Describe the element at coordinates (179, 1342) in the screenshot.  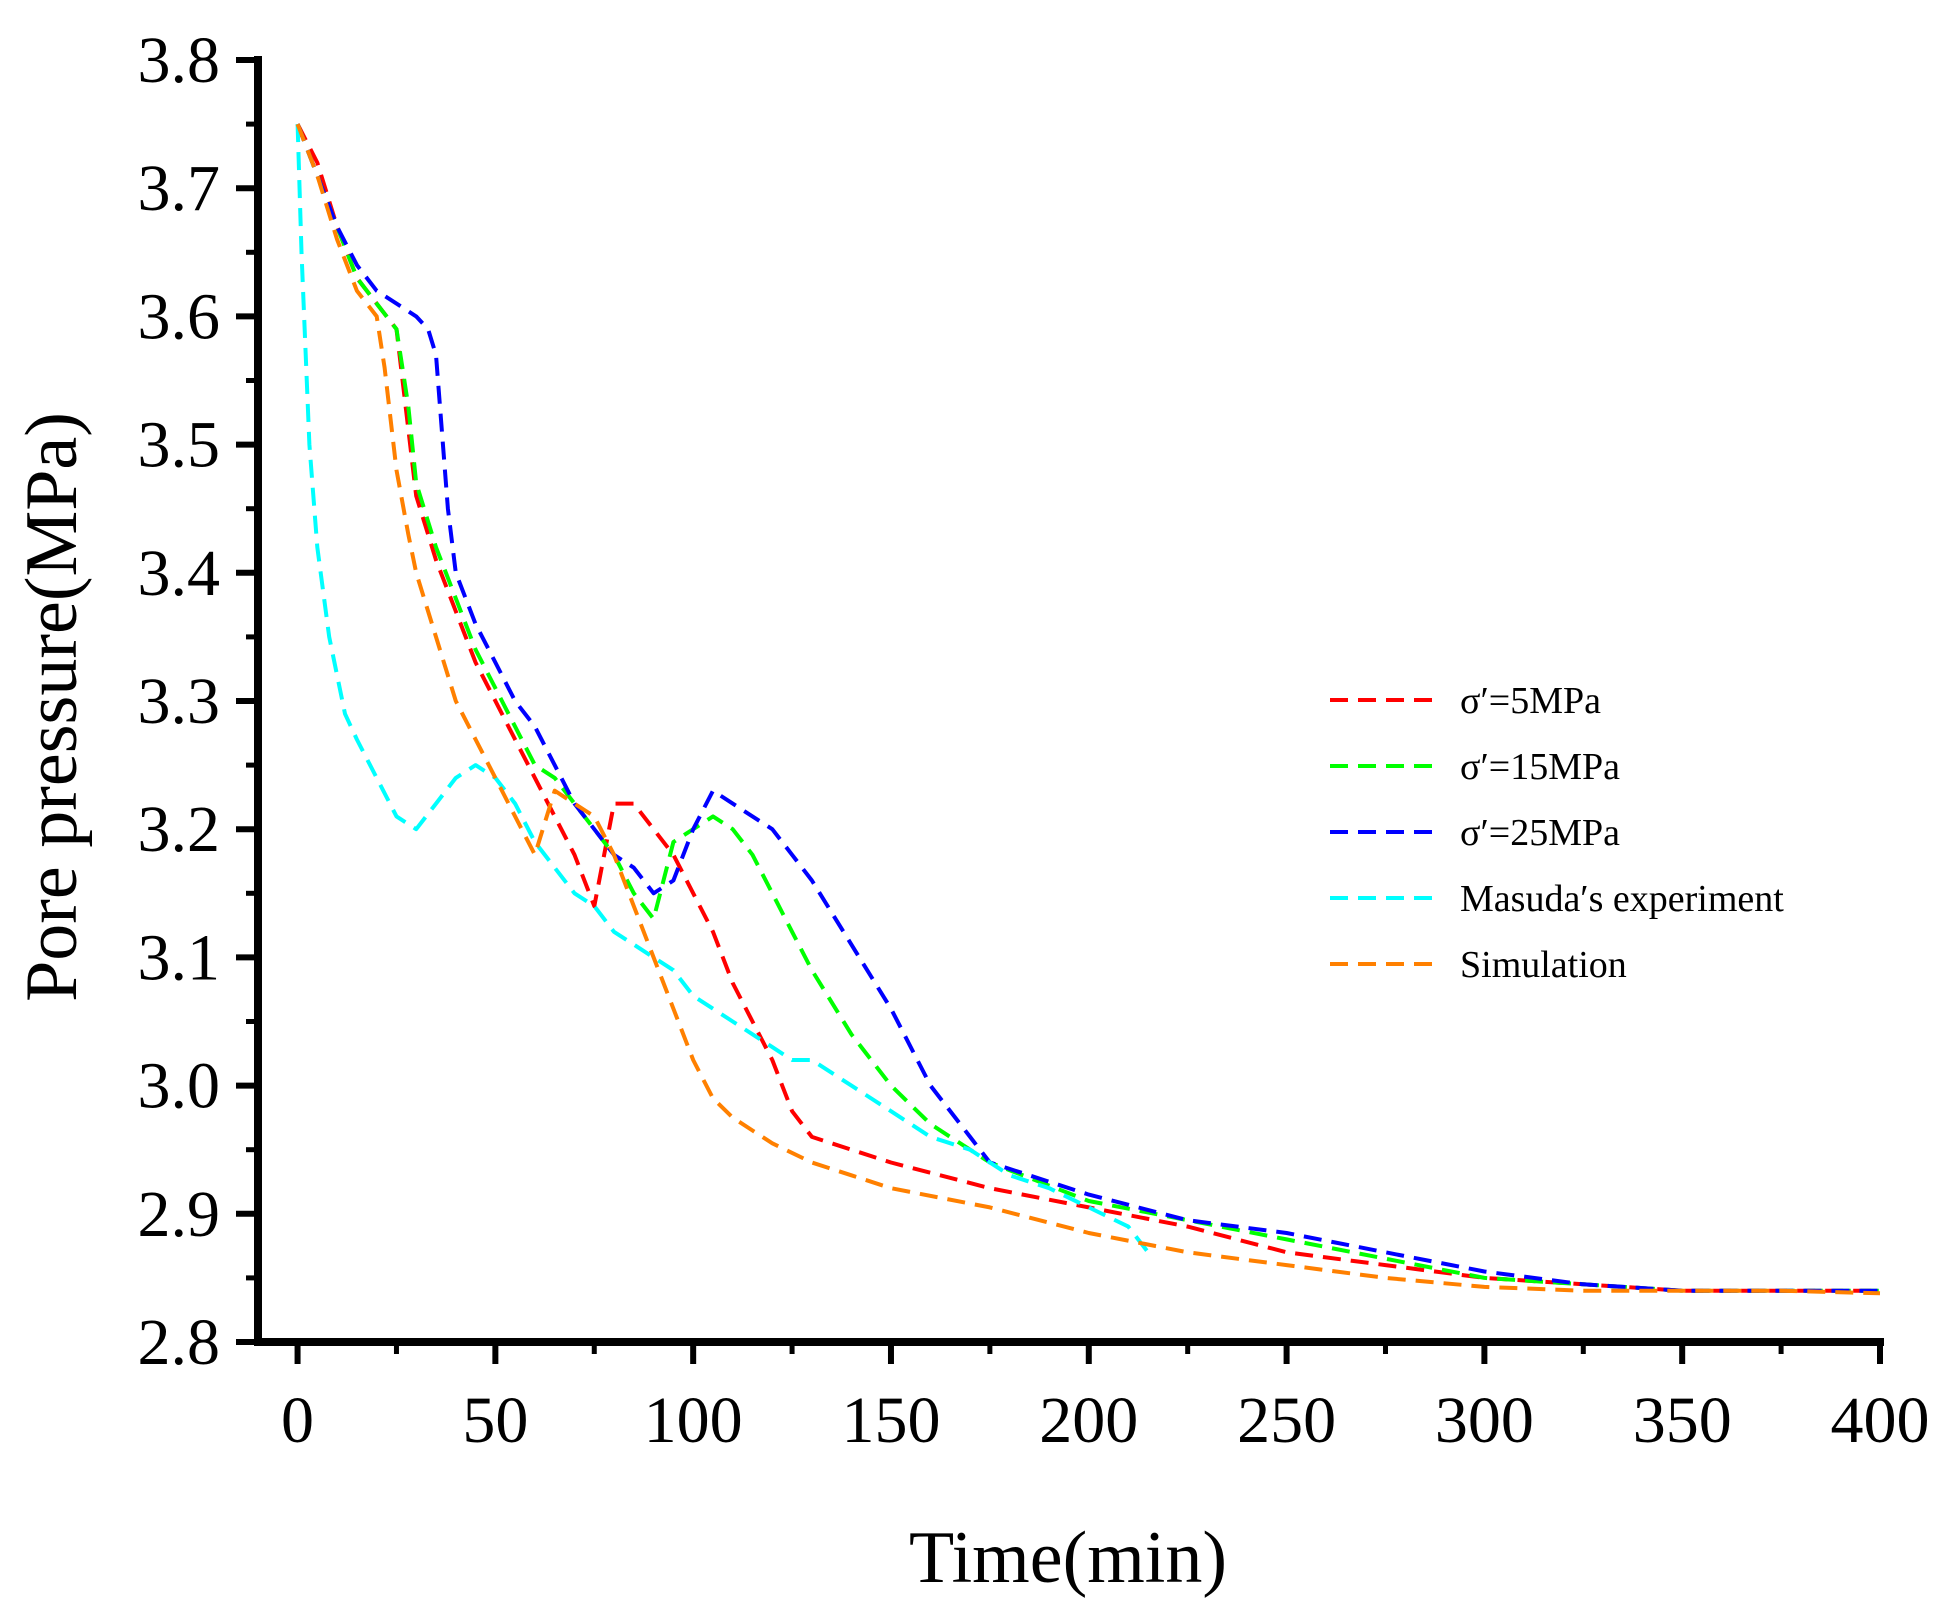
I see `y-tick-label: 2.8` at that location.